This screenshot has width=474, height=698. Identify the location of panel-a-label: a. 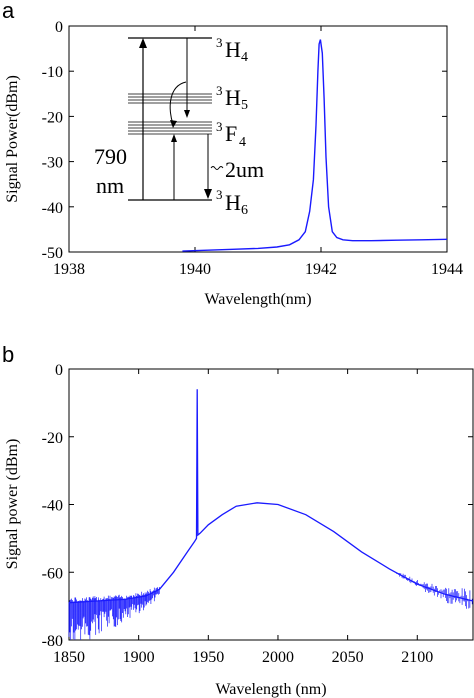
(8, 11).